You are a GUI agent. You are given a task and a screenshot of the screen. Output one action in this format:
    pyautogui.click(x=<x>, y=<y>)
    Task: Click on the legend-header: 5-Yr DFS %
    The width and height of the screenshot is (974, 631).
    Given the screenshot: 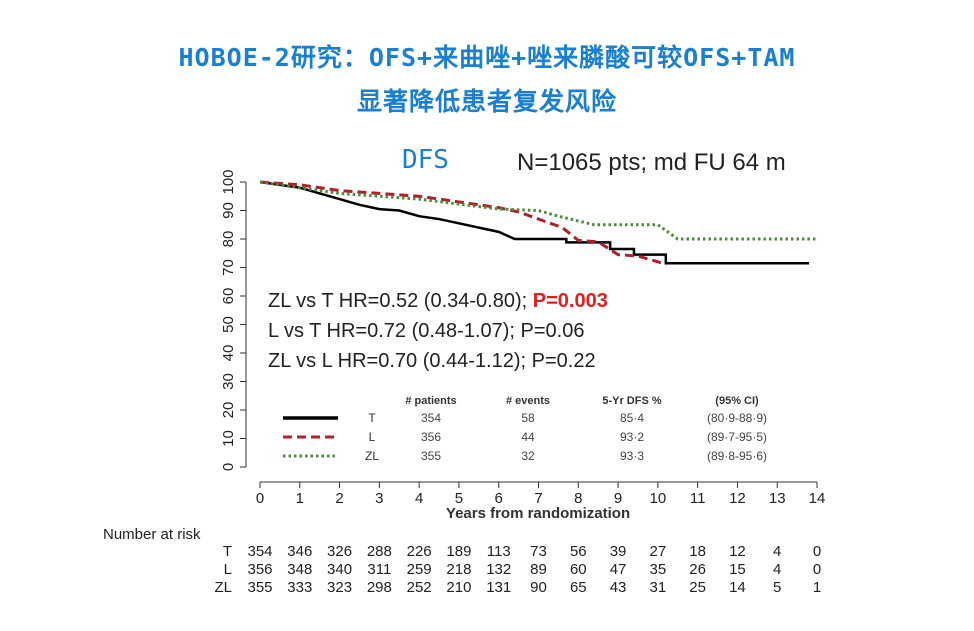 What is the action you would take?
    pyautogui.click(x=632, y=401)
    